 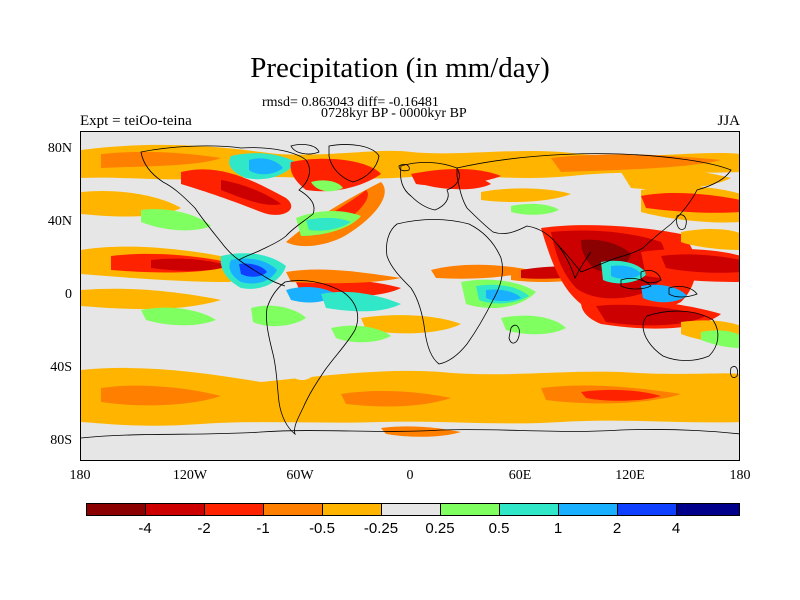 What do you see at coordinates (300, 475) in the screenshot?
I see `lon-tick-60w: 60W` at bounding box center [300, 475].